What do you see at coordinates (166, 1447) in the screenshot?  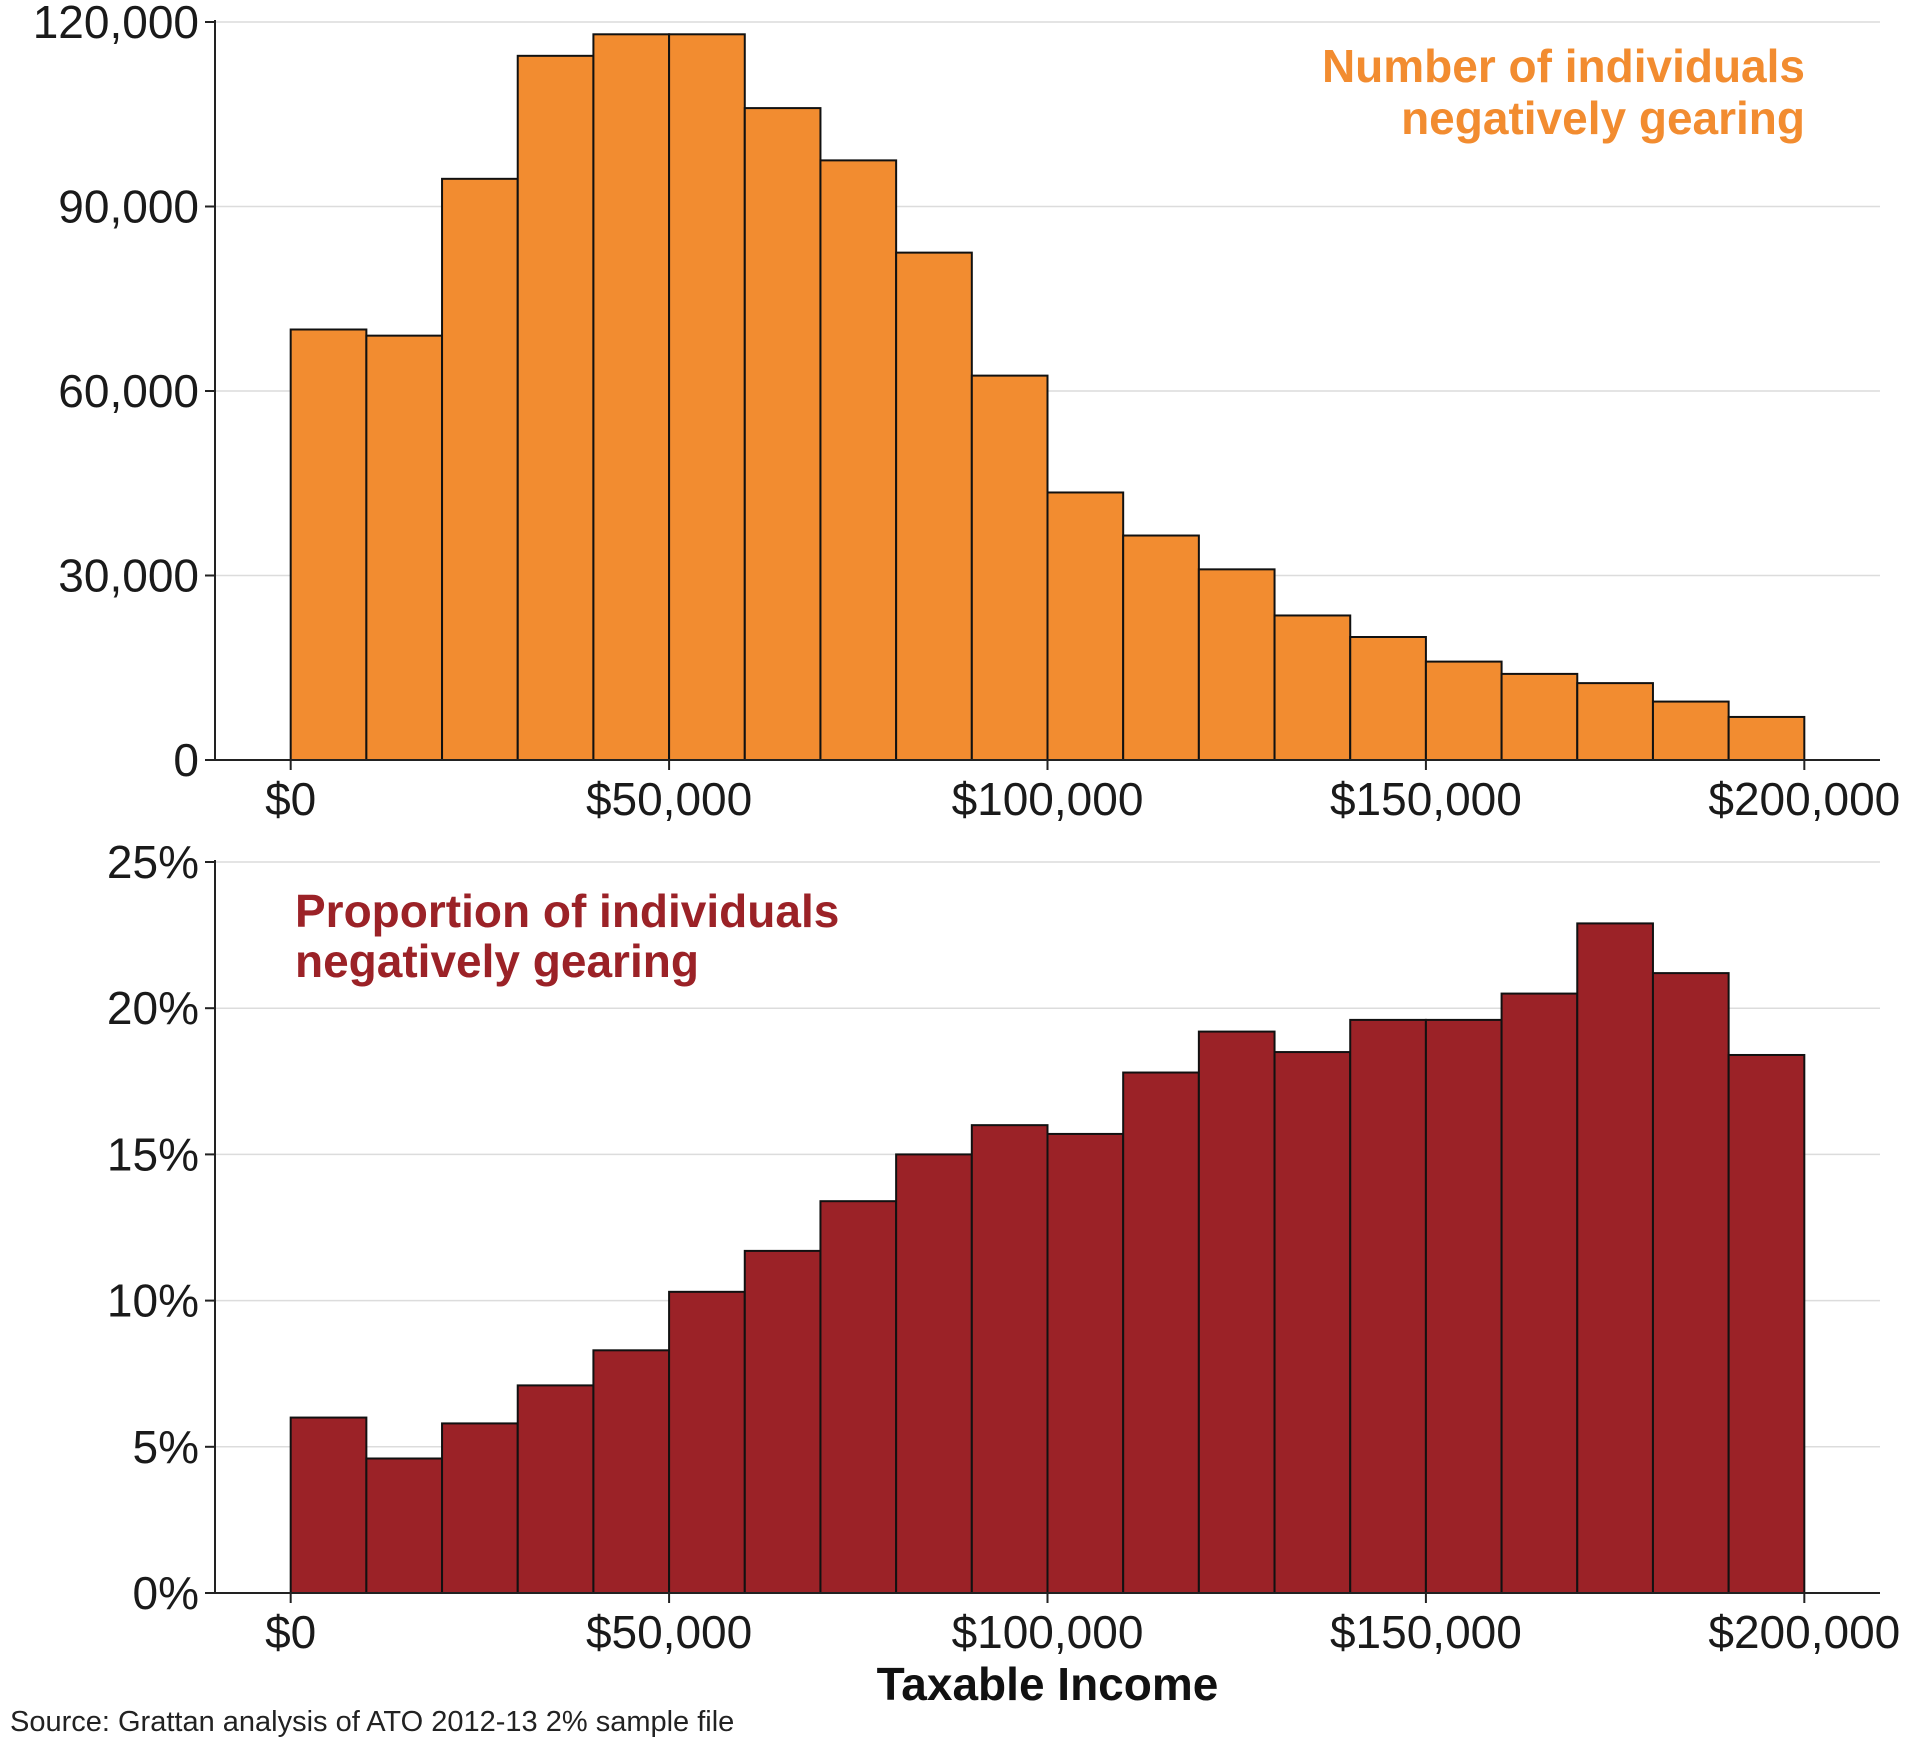 I see `y-tick-label: 5%` at bounding box center [166, 1447].